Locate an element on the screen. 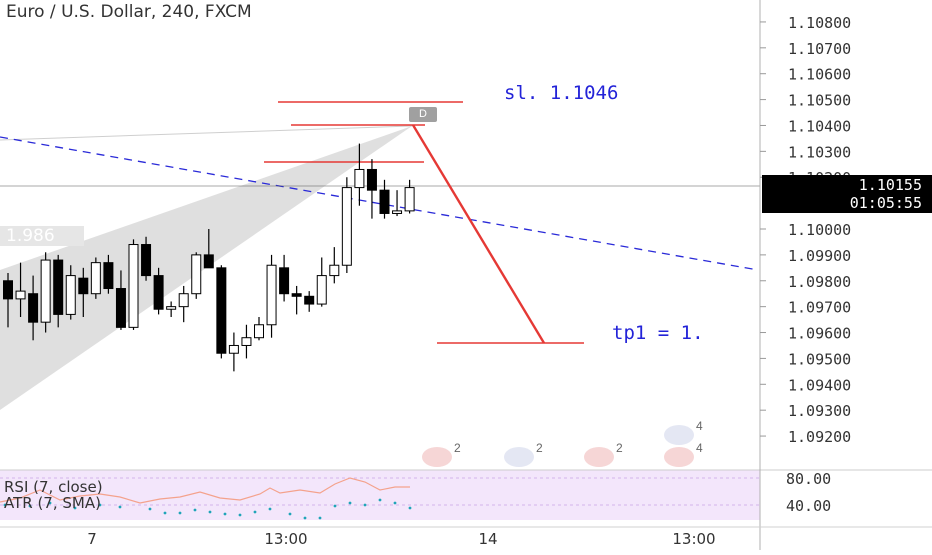 The height and width of the screenshot is (555, 932). last-price-badge: 1.10155 is located at coordinates (847, 185).